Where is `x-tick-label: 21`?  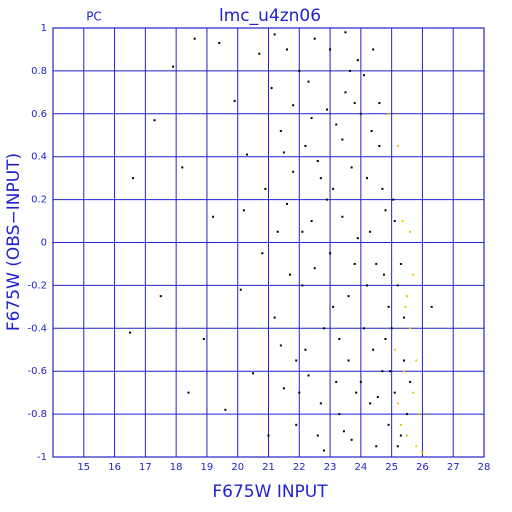
x-tick-label: 21 is located at coordinates (268, 467).